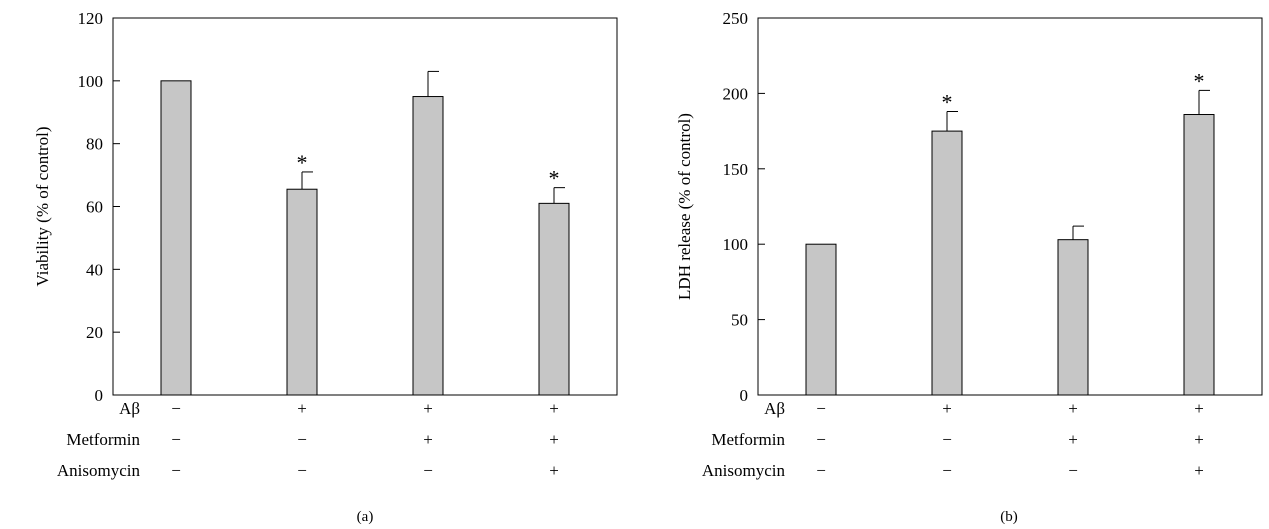  Describe the element at coordinates (94, 269) in the screenshot. I see `y-tick-label: 40` at that location.